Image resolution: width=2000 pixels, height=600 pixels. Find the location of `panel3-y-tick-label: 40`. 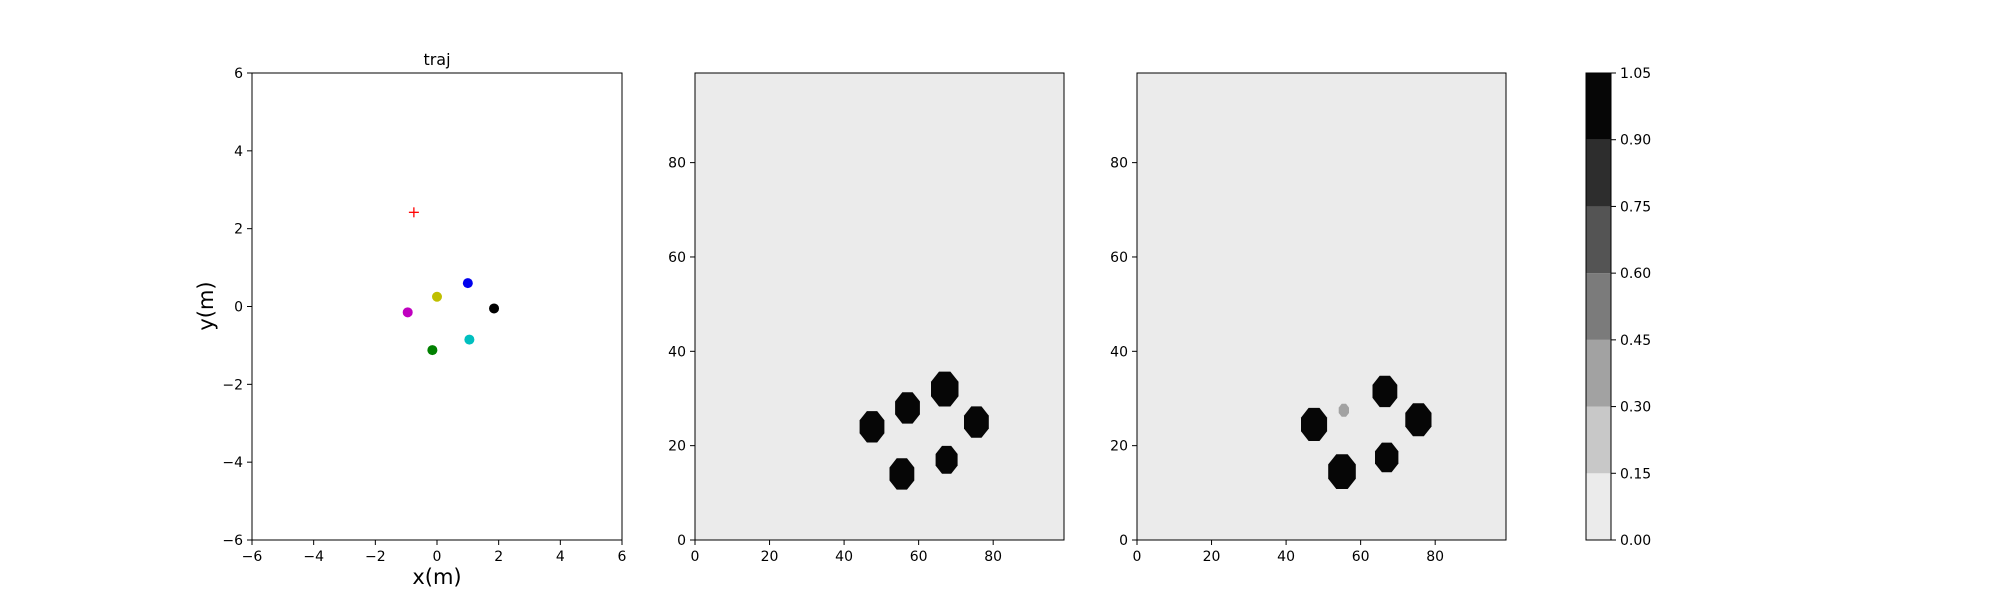

panel3-y-tick-label: 40 is located at coordinates (1119, 352).